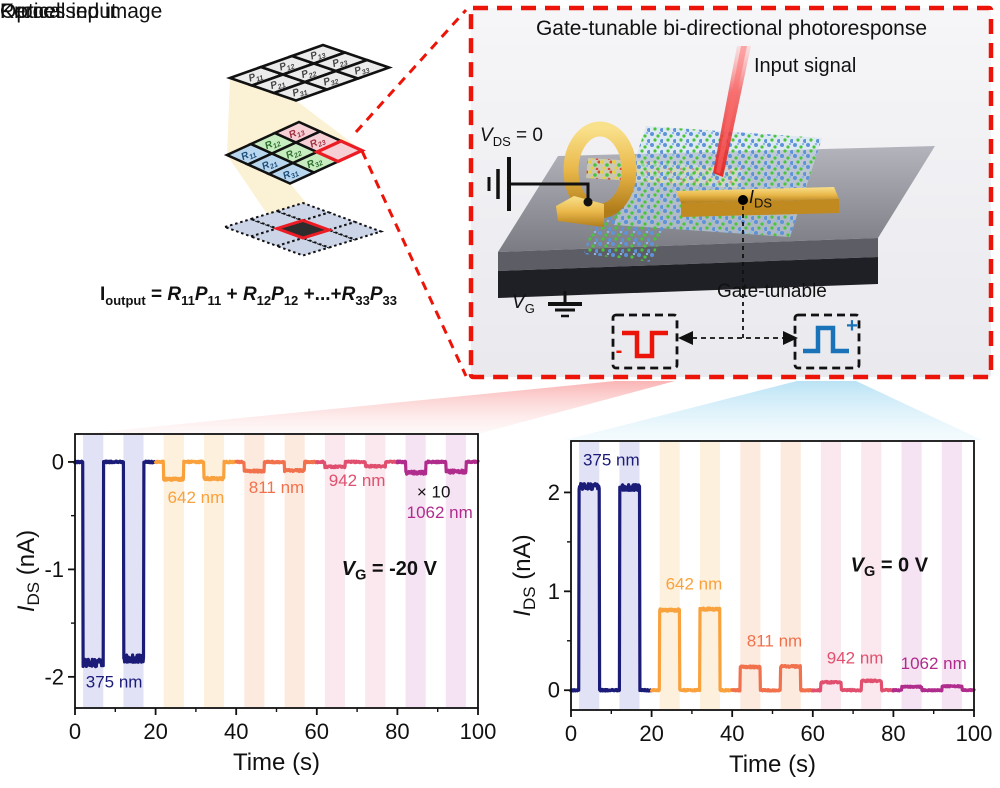 Image resolution: width=1000 pixels, height=788 pixels. Describe the element at coordinates (30, 11) in the screenshot. I see `kernel-label: Kernel` at that location.